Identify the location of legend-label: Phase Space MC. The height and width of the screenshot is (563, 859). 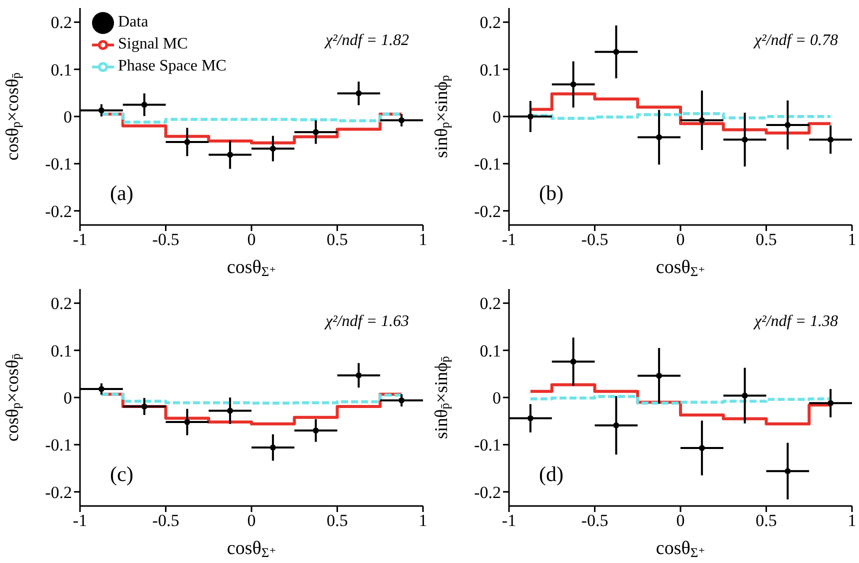
(172, 66).